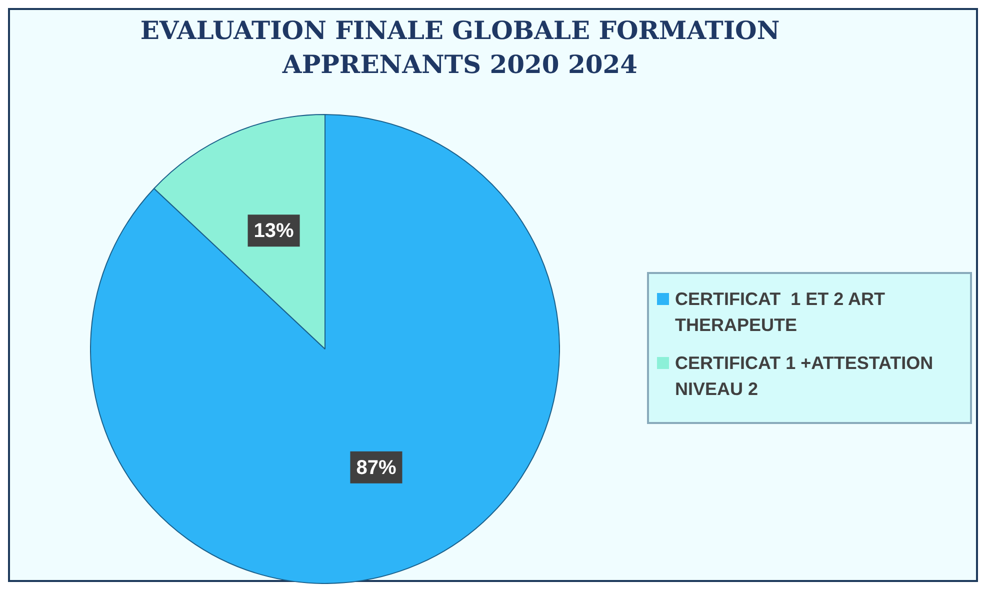 The image size is (986, 590). What do you see at coordinates (780, 312) in the screenshot?
I see `legend-label: CERTIFICAT 1 ET 2 ART THERAPEUTE` at bounding box center [780, 312].